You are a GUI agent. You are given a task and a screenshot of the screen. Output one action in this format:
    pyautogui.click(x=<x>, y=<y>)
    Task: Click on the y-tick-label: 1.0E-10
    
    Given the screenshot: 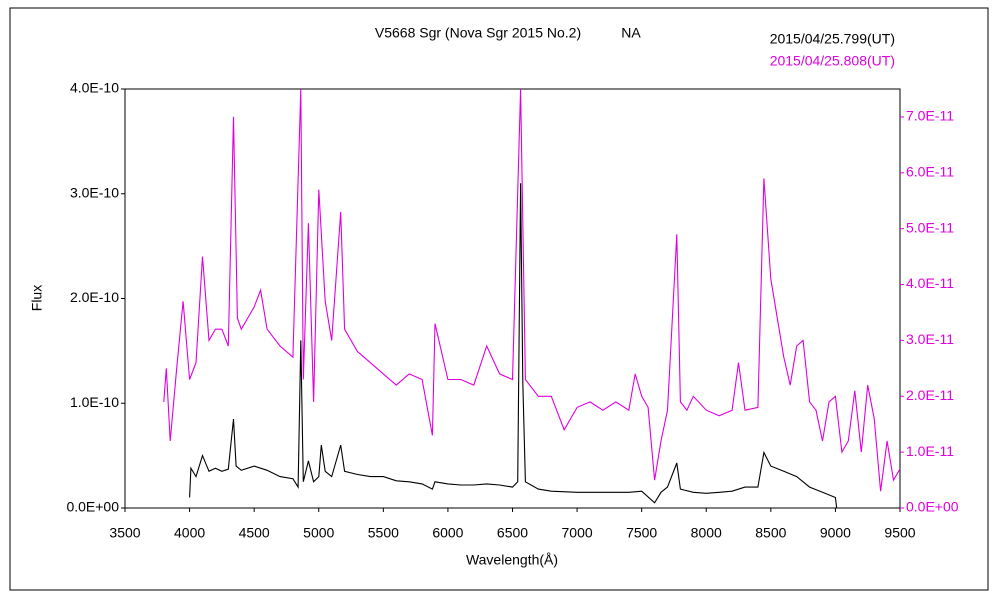 What is the action you would take?
    pyautogui.click(x=94, y=402)
    